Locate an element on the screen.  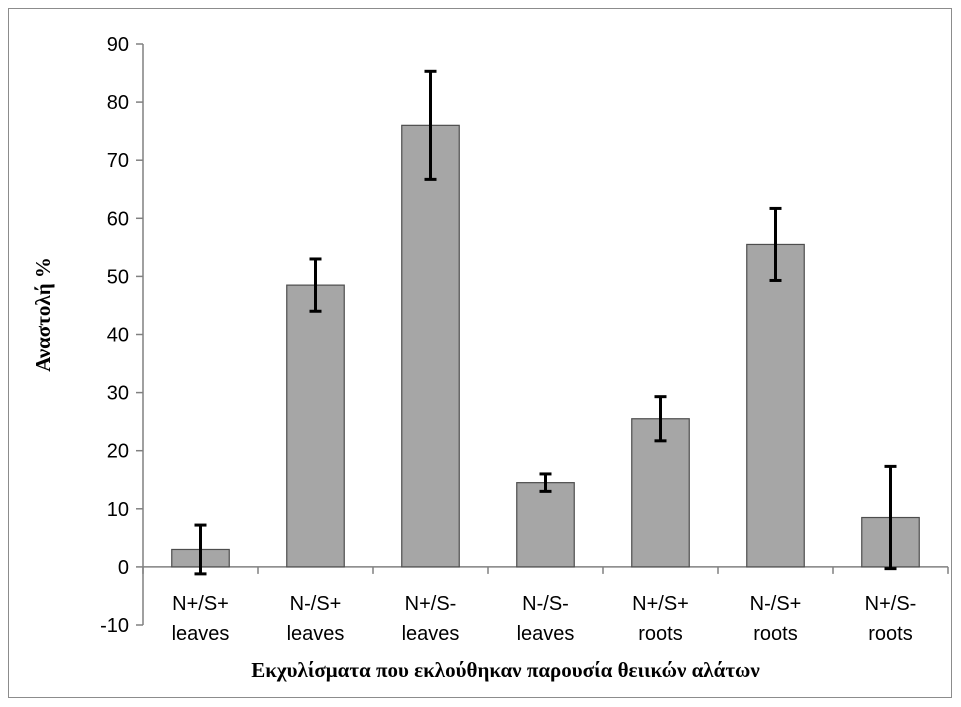
y-tick-label: 70 is located at coordinates (118, 161).